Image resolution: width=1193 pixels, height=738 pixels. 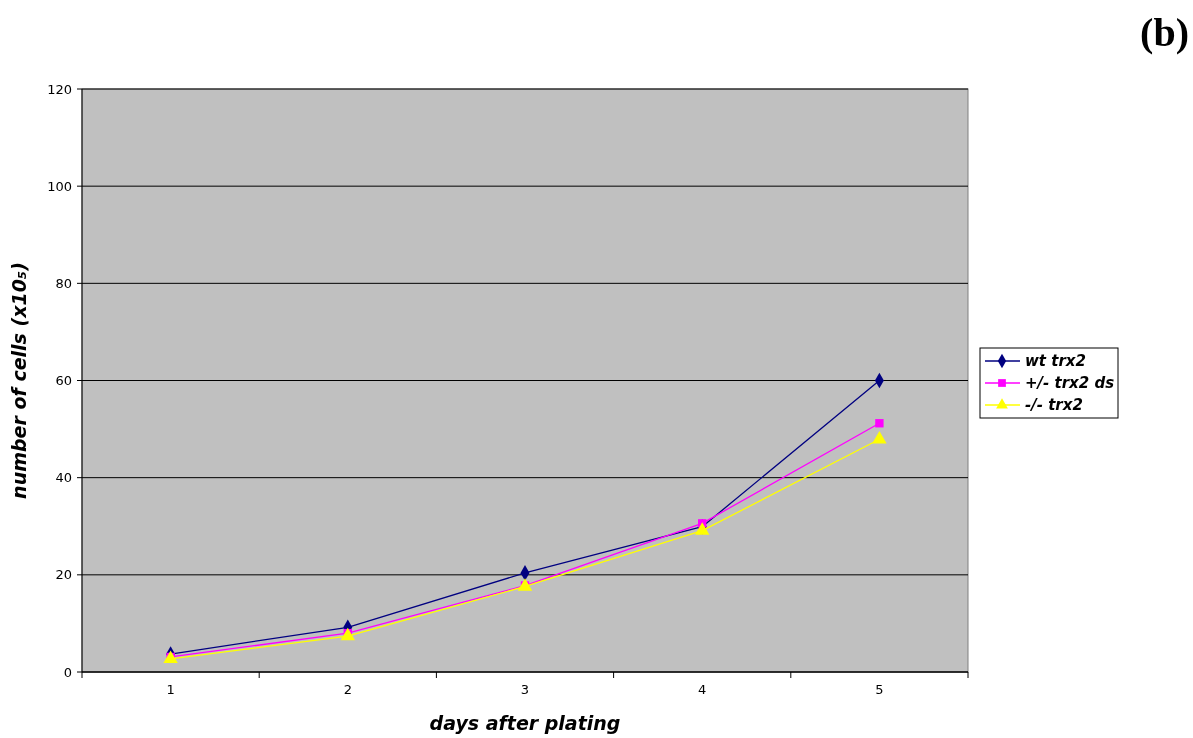 I want to click on y-axis-title: number of cells (x10₅), so click(x=19, y=380).